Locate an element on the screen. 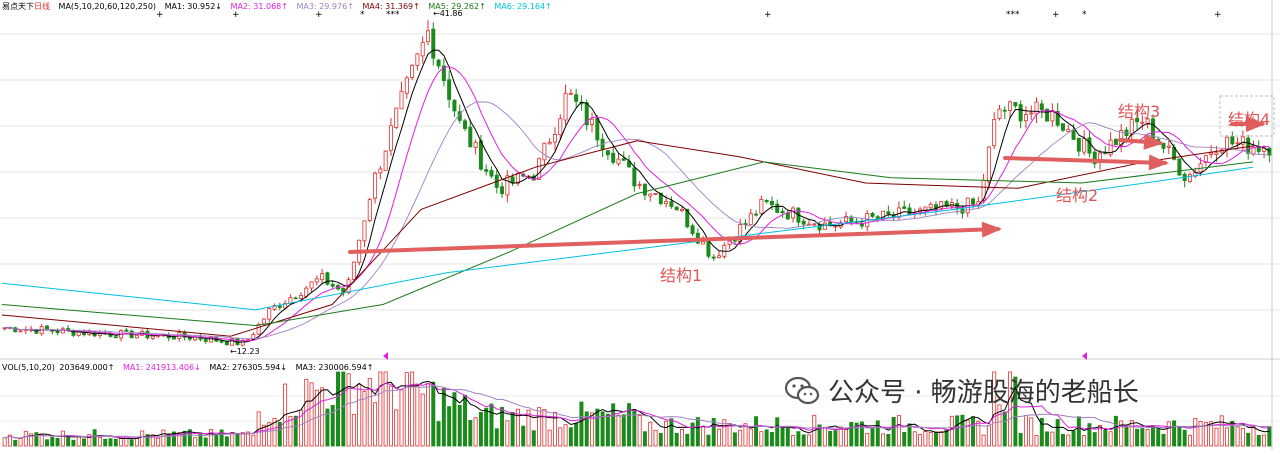  structure-2-label: 结构2 is located at coordinates (1077, 195).